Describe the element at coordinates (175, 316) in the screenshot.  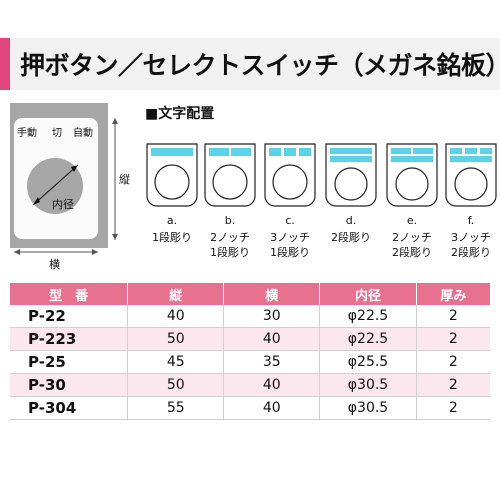
I see `cell-height: 40` at that location.